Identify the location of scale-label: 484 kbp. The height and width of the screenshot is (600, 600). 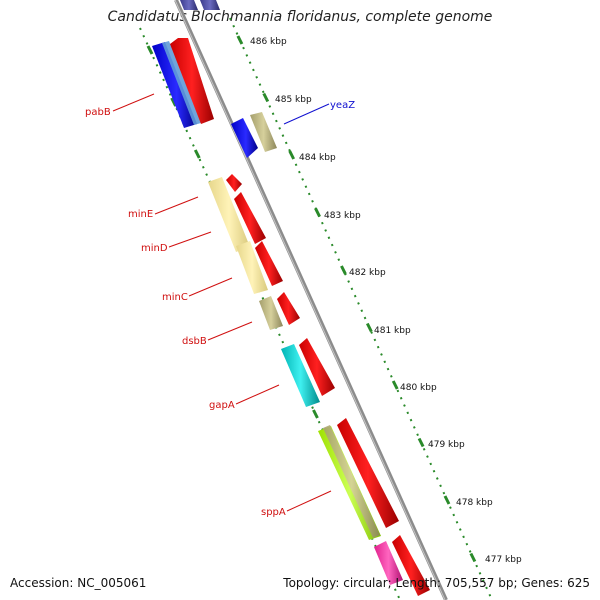
(317, 158).